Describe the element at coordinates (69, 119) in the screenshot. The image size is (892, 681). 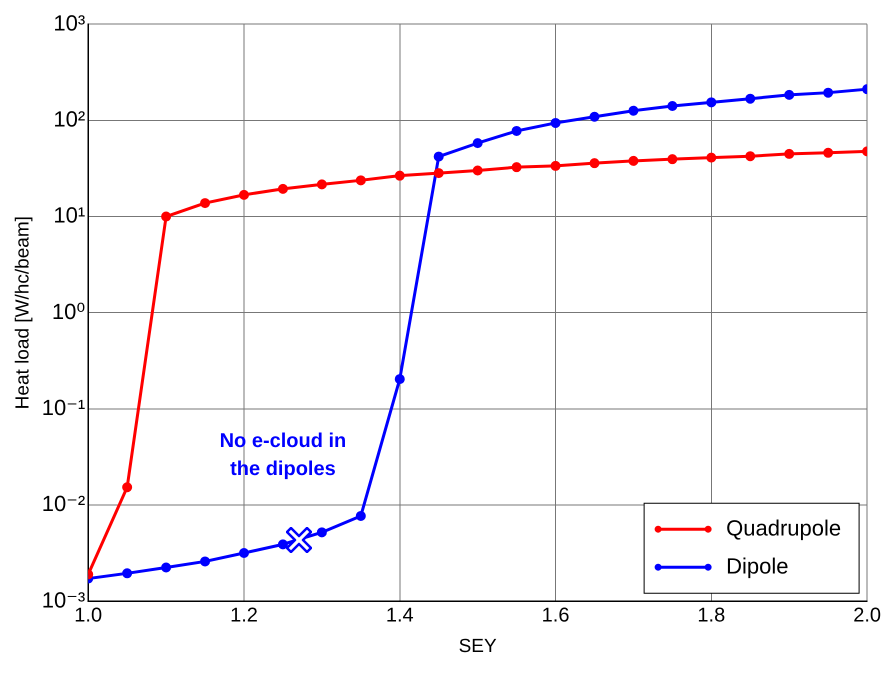
I see `y-tick-label: 10²` at that location.